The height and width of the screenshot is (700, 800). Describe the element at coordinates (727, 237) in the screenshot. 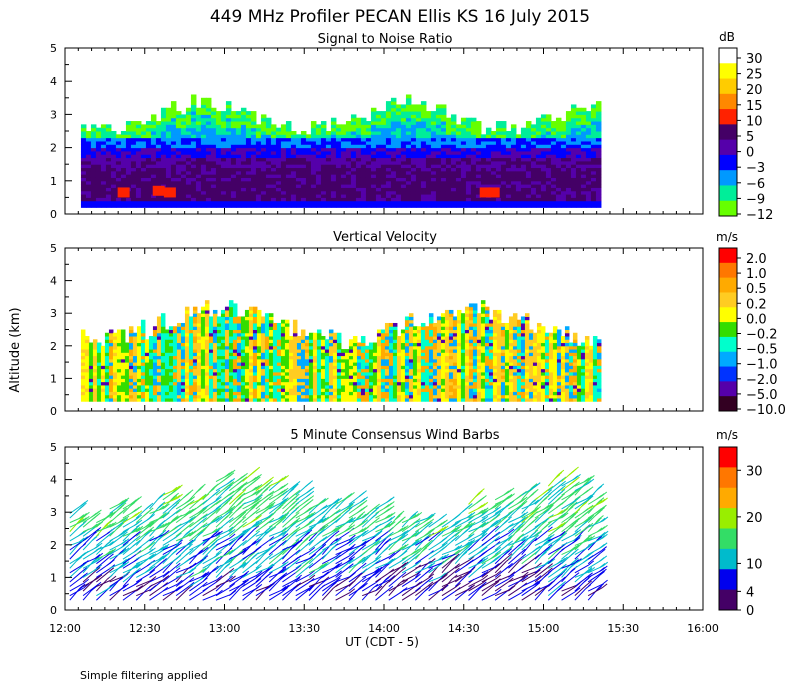

I see `panel-2-units: m/s` at that location.